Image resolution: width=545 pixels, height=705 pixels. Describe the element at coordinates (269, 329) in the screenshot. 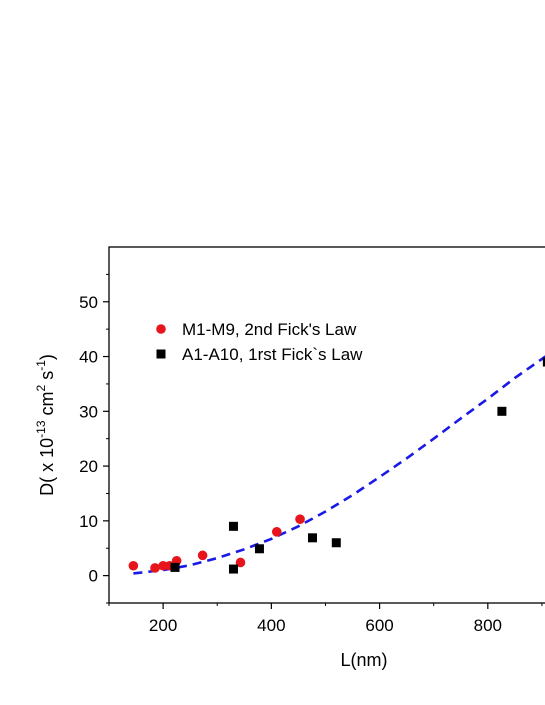

I see `legend-label: M1-M9, 2nd Fick's Law` at that location.